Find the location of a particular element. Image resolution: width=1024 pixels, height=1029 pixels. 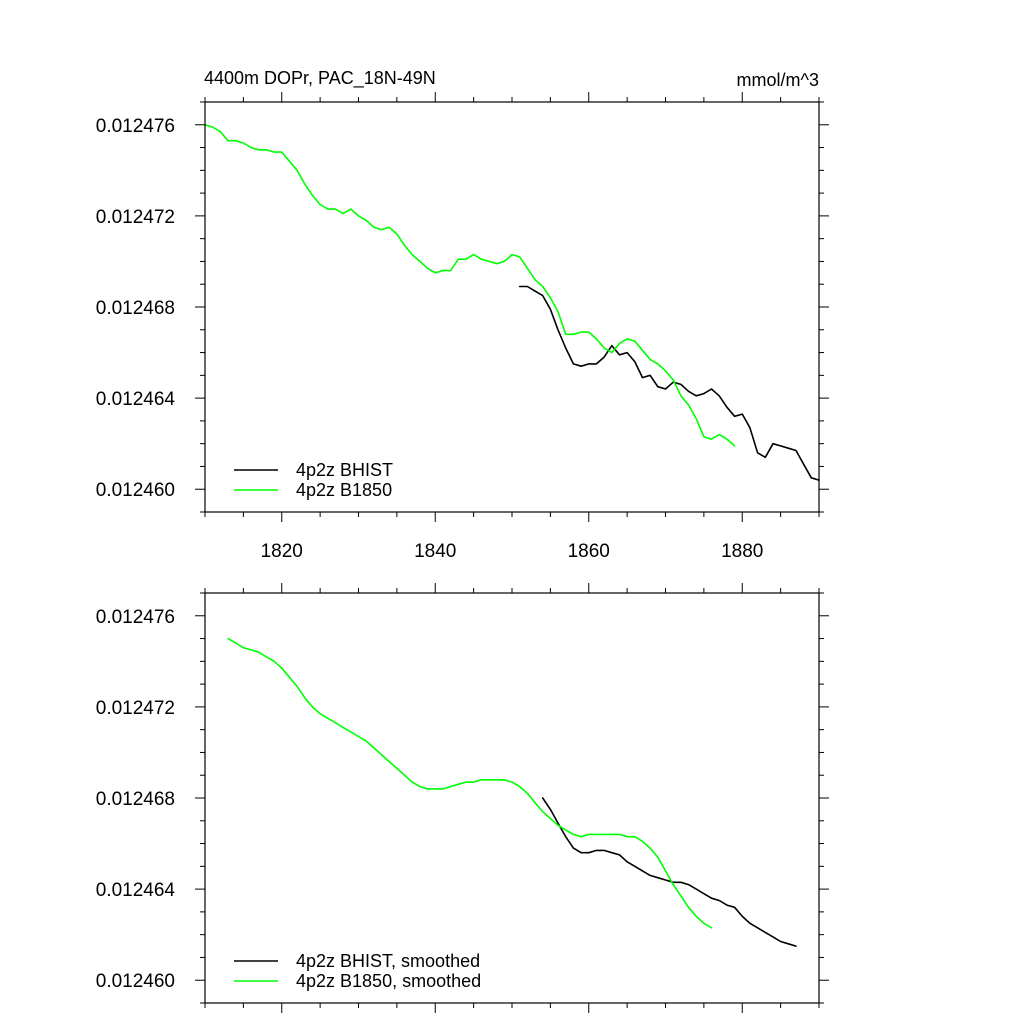

legend-label: 4p2z B1850 is located at coordinates (344, 490).